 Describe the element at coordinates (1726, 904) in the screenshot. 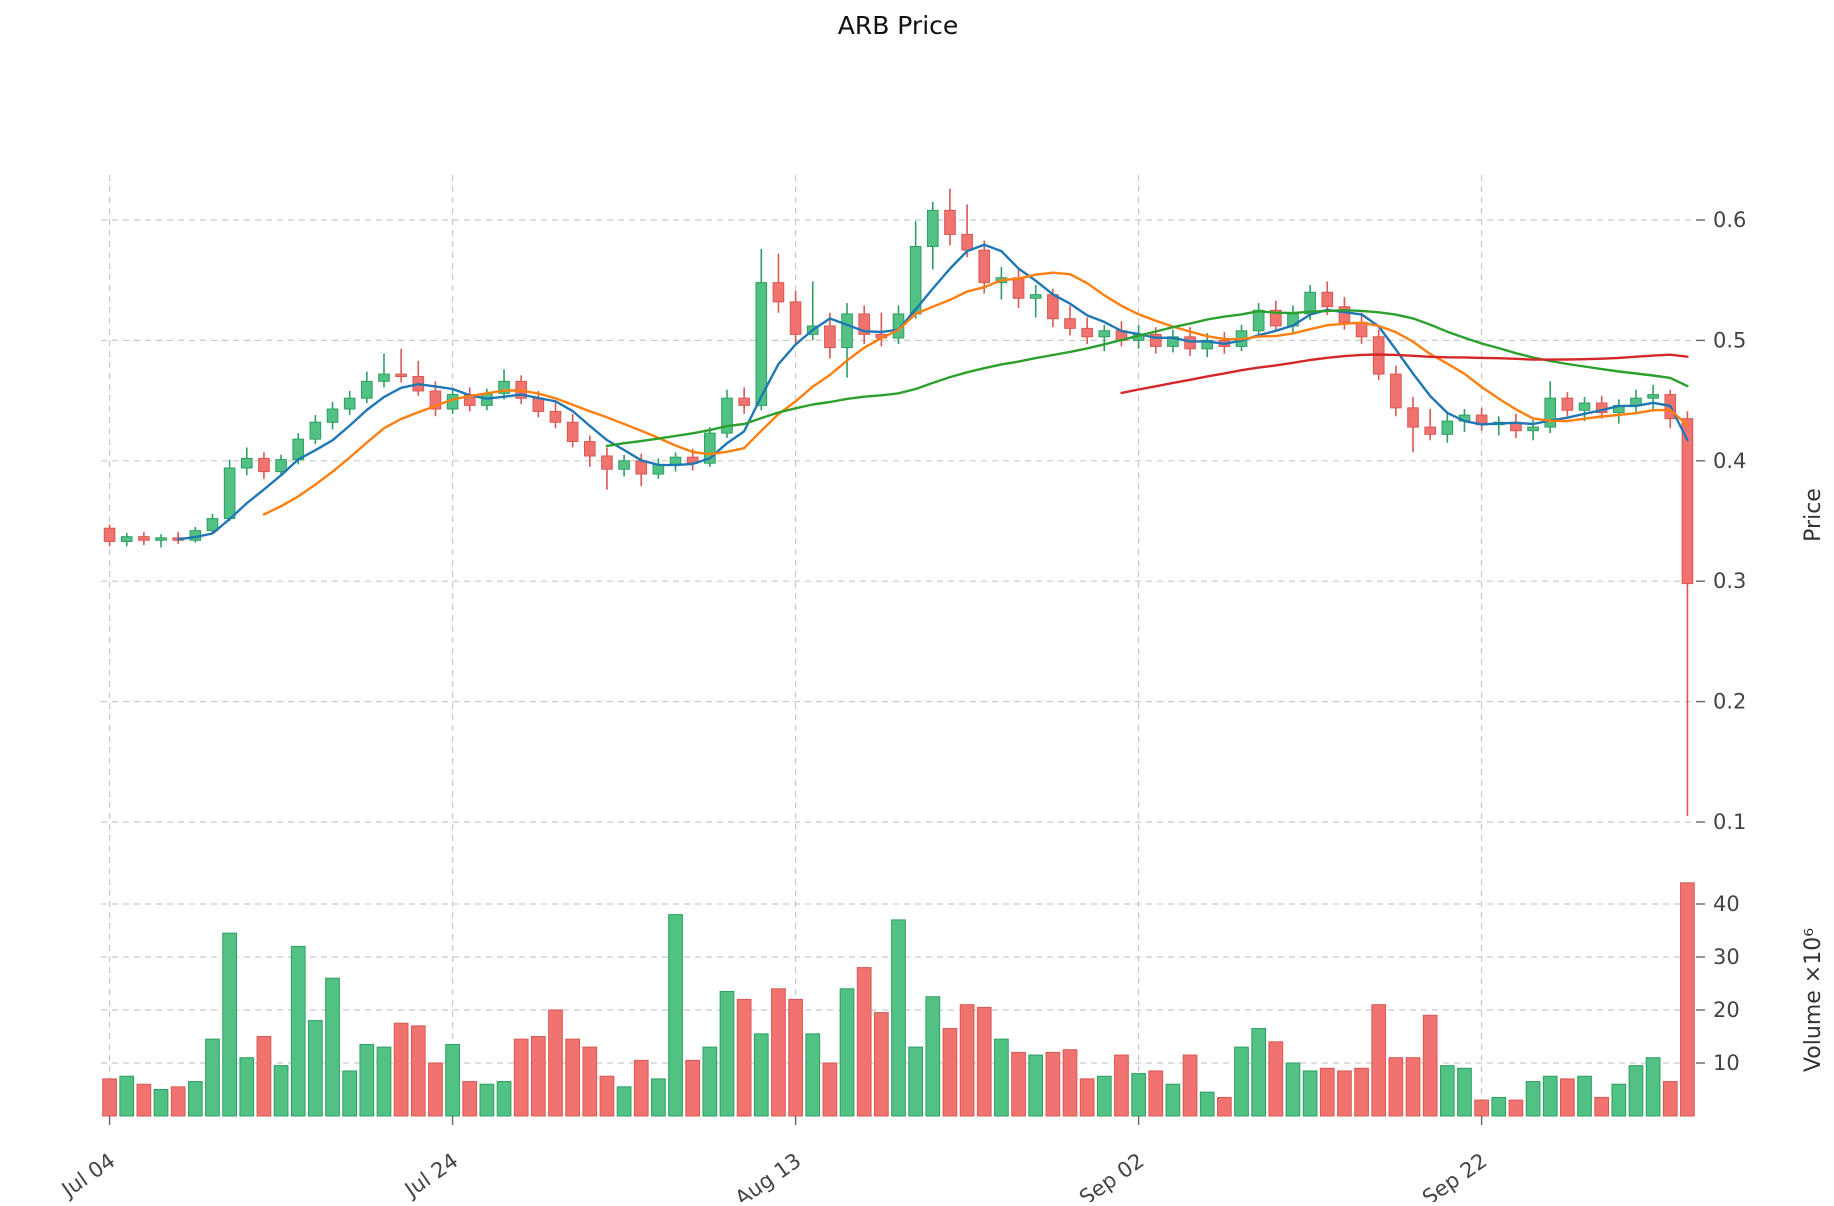

I see `volume-tick-label: 40` at that location.